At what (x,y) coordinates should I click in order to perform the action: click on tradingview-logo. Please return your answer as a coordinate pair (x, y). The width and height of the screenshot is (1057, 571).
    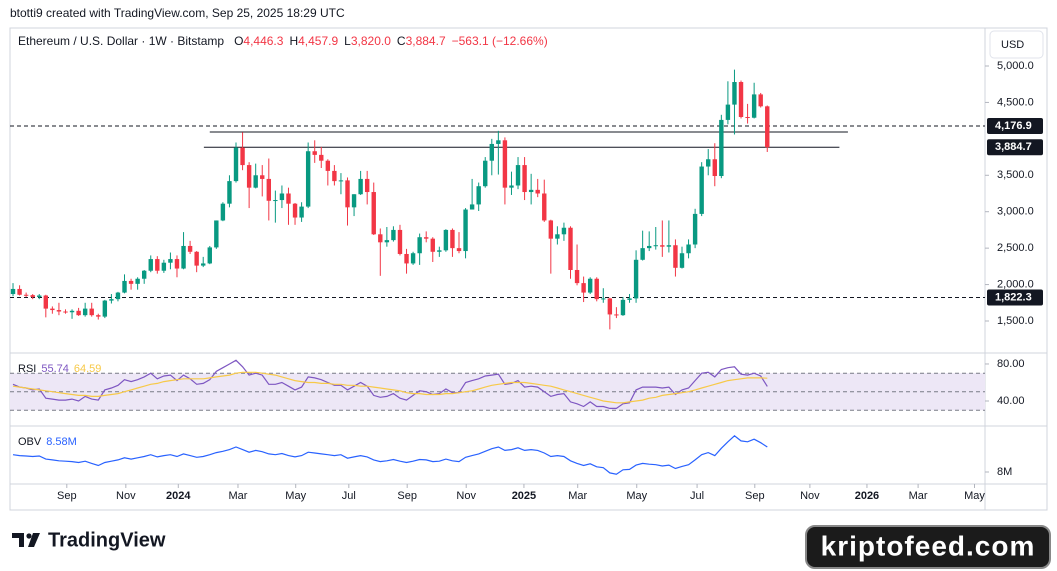
    Looking at the image, I should click on (26, 540).